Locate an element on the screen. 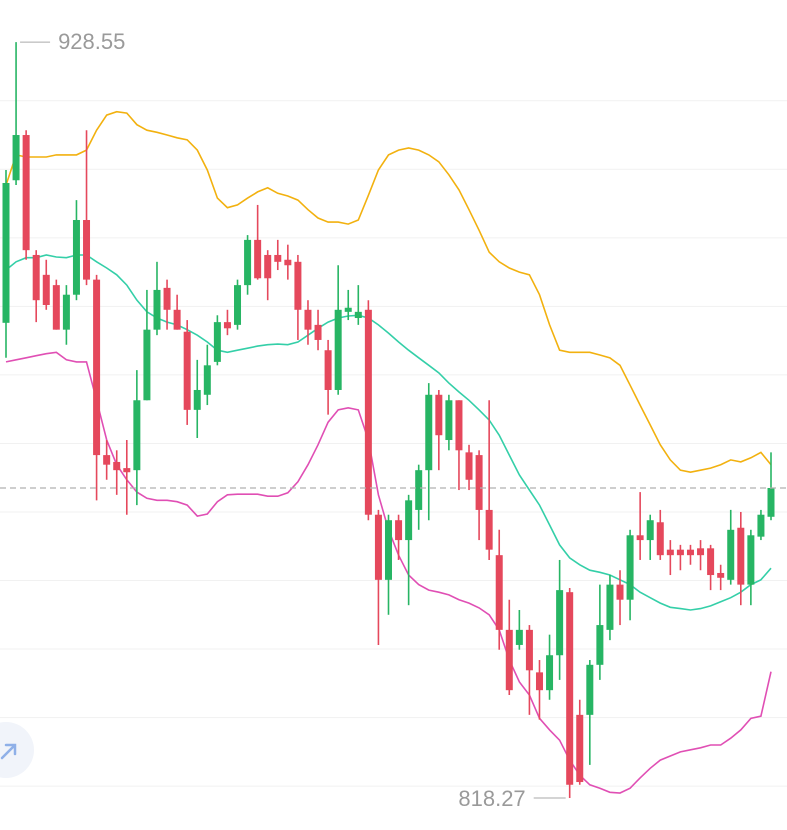 This screenshot has height=830, width=787. share-icon is located at coordinates (8, 751).